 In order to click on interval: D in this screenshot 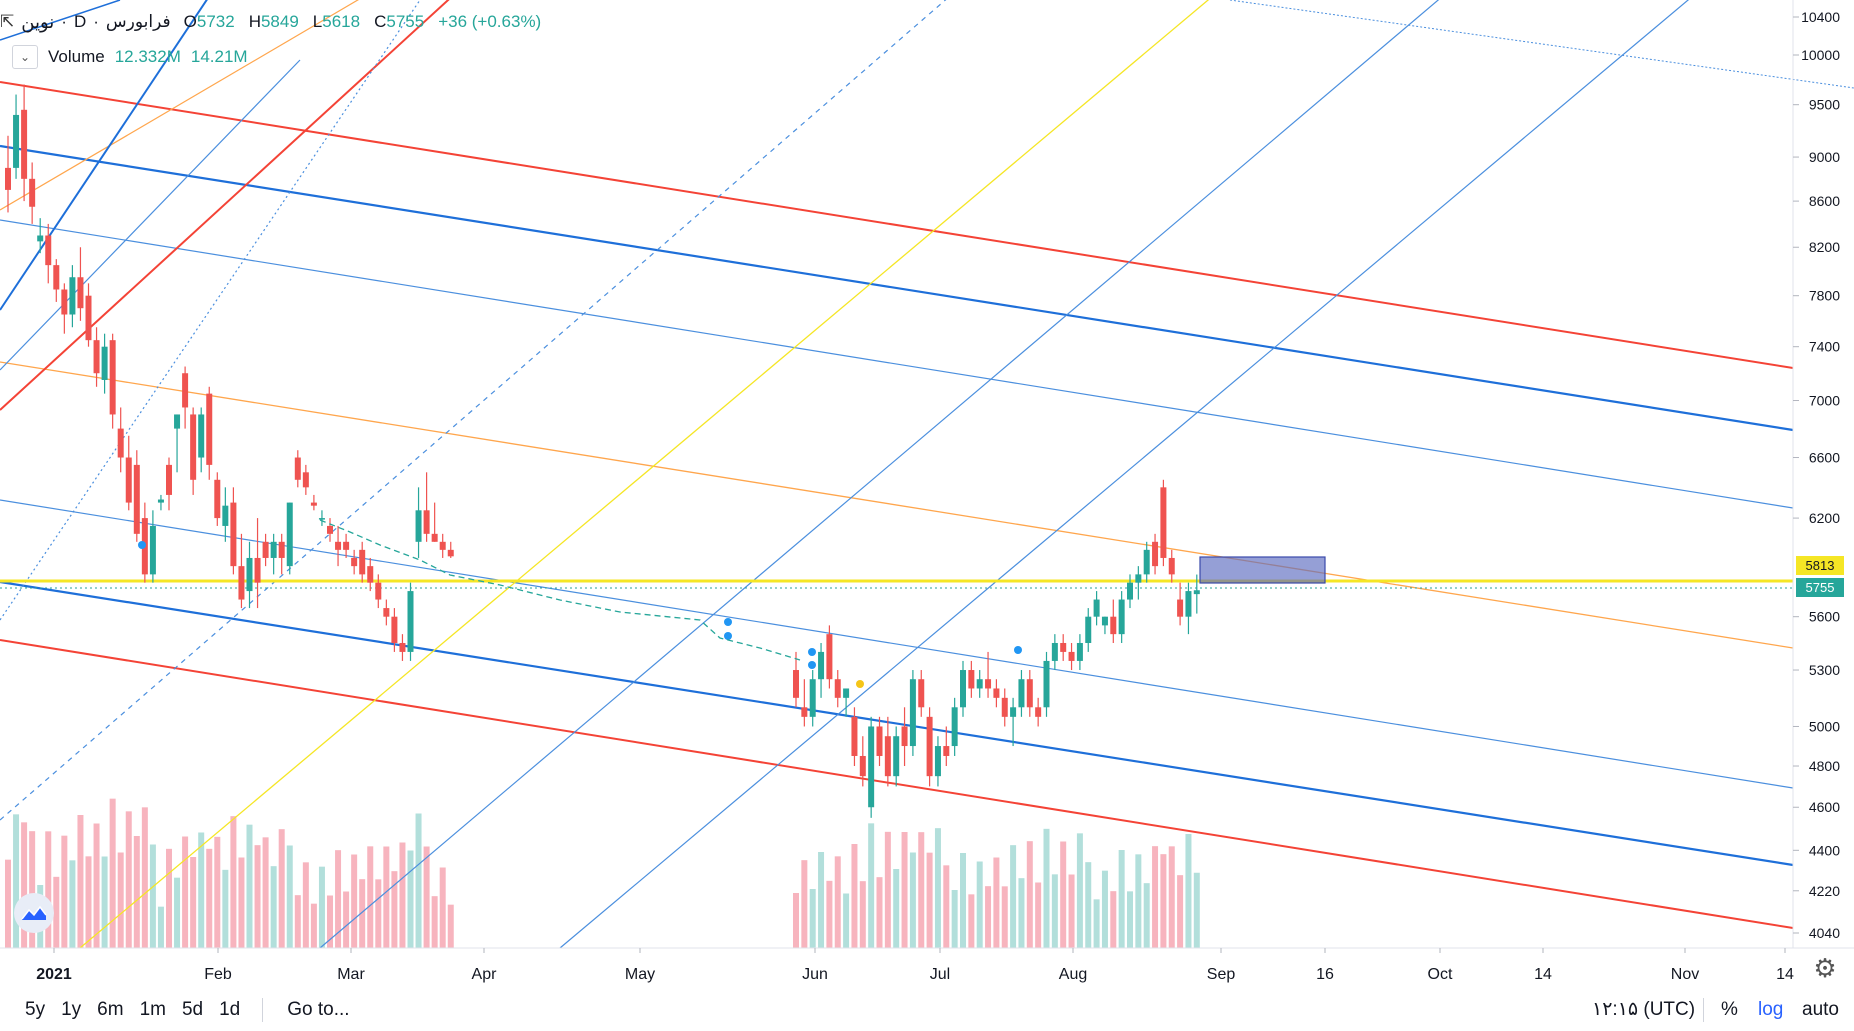, I will do `click(80, 21)`.